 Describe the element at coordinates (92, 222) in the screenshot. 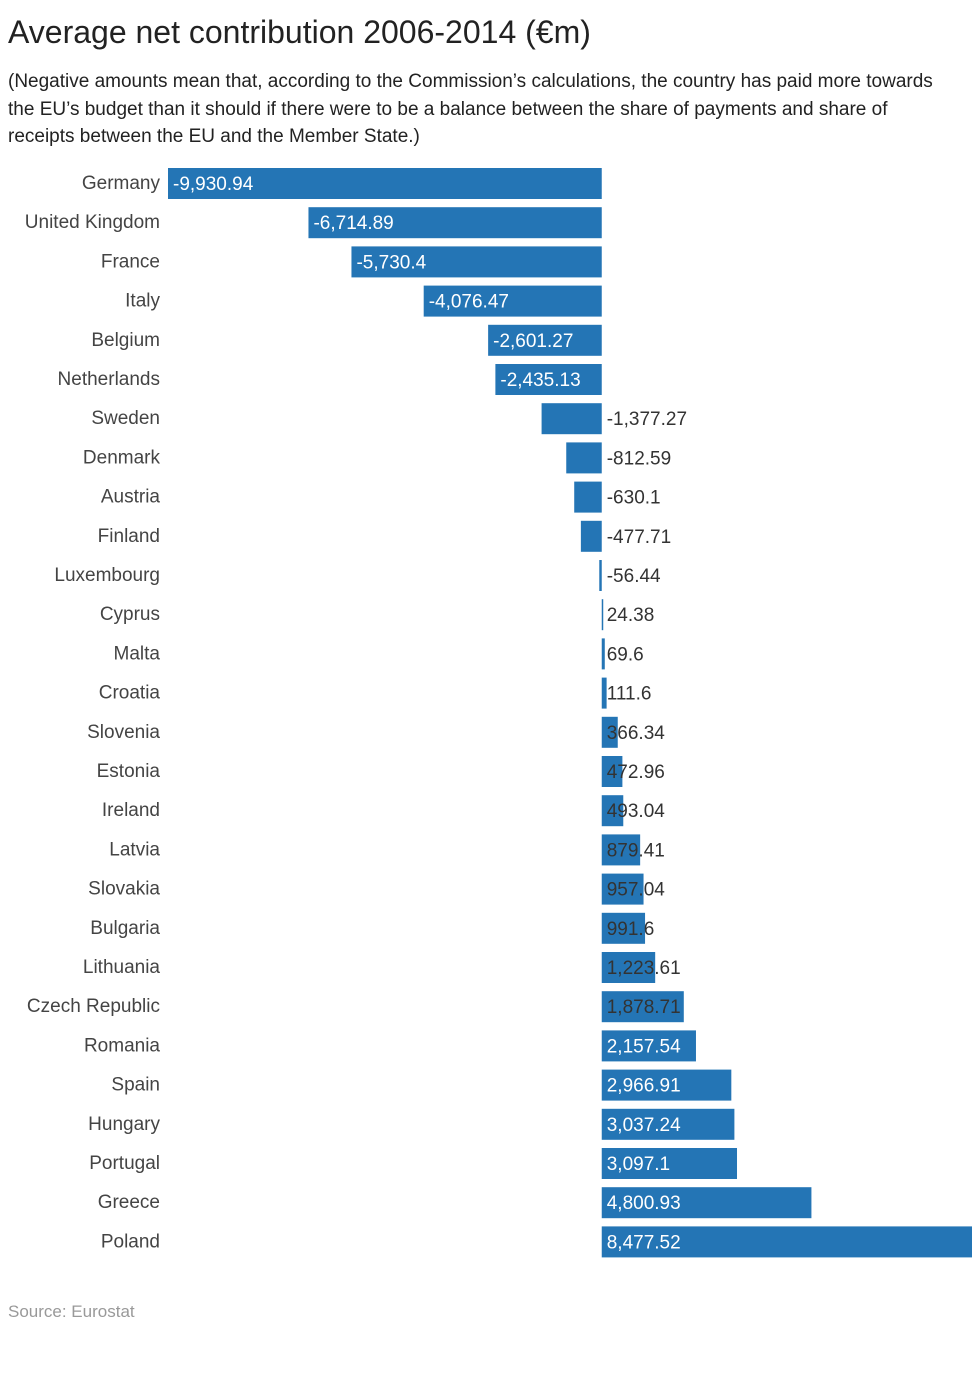

I see `category-label-united-kingdom: United Kingdom` at that location.